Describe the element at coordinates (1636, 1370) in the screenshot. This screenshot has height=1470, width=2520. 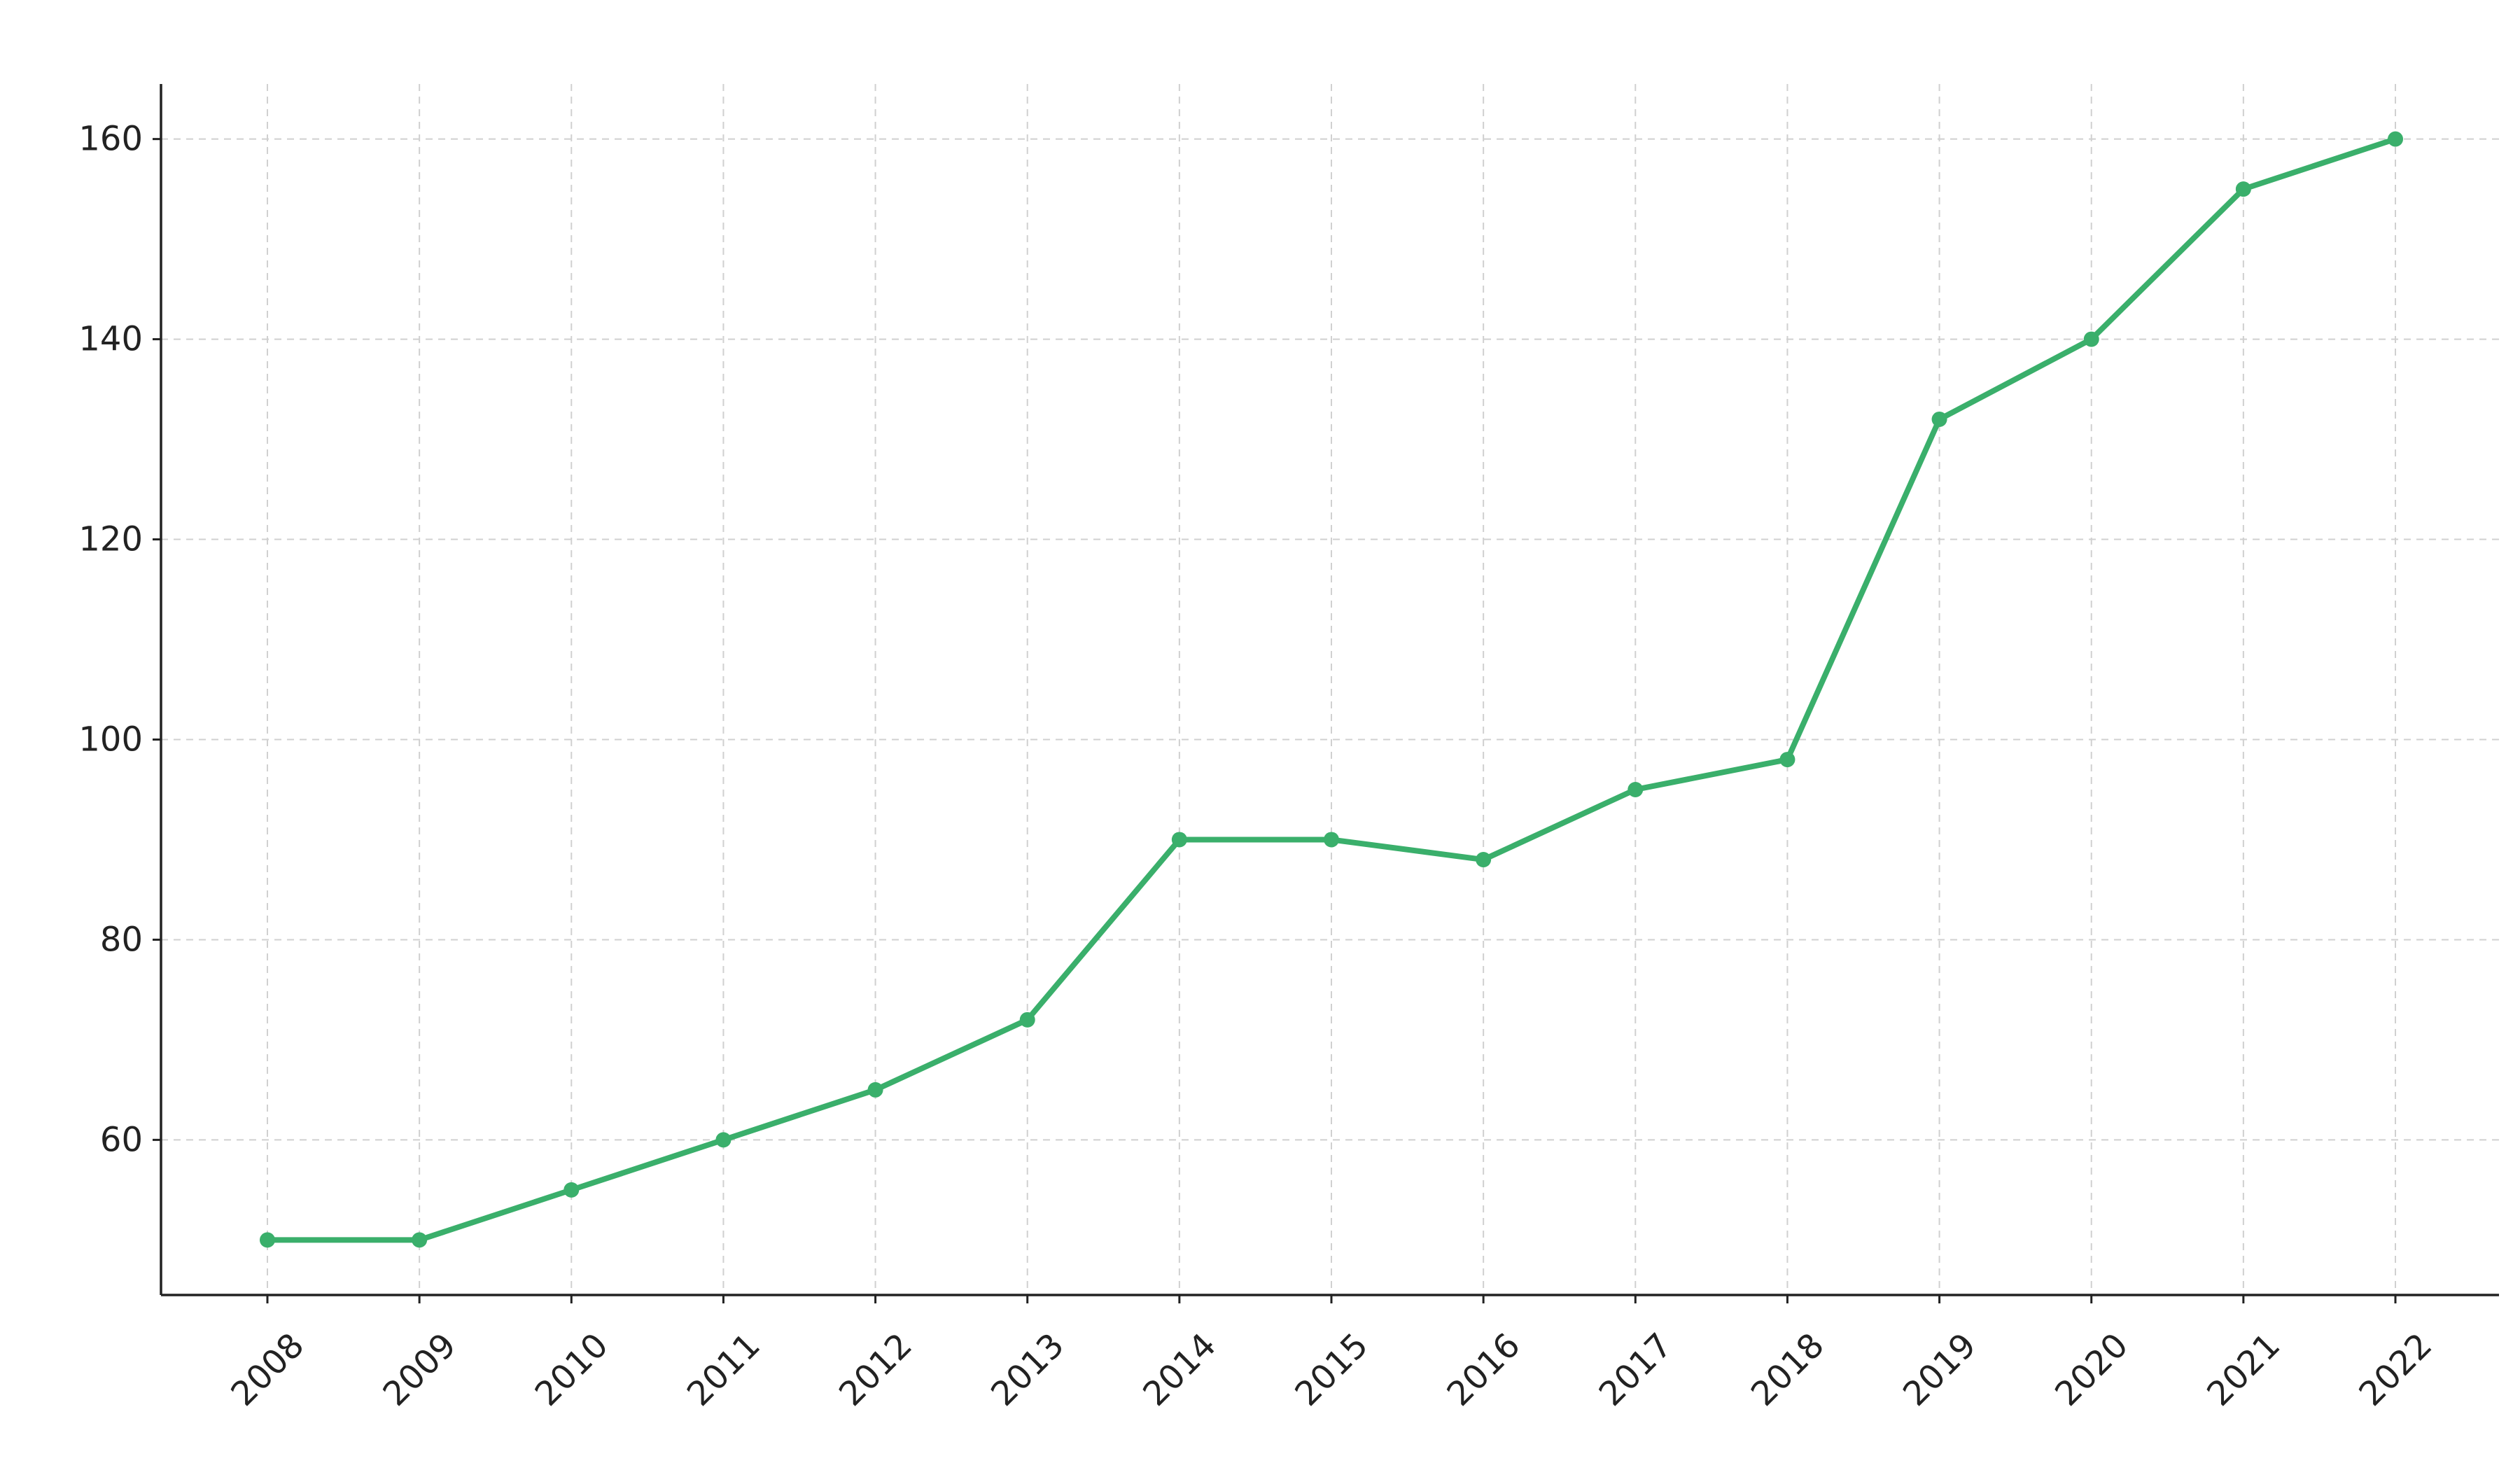
I see `x-tick-label: 2017` at that location.